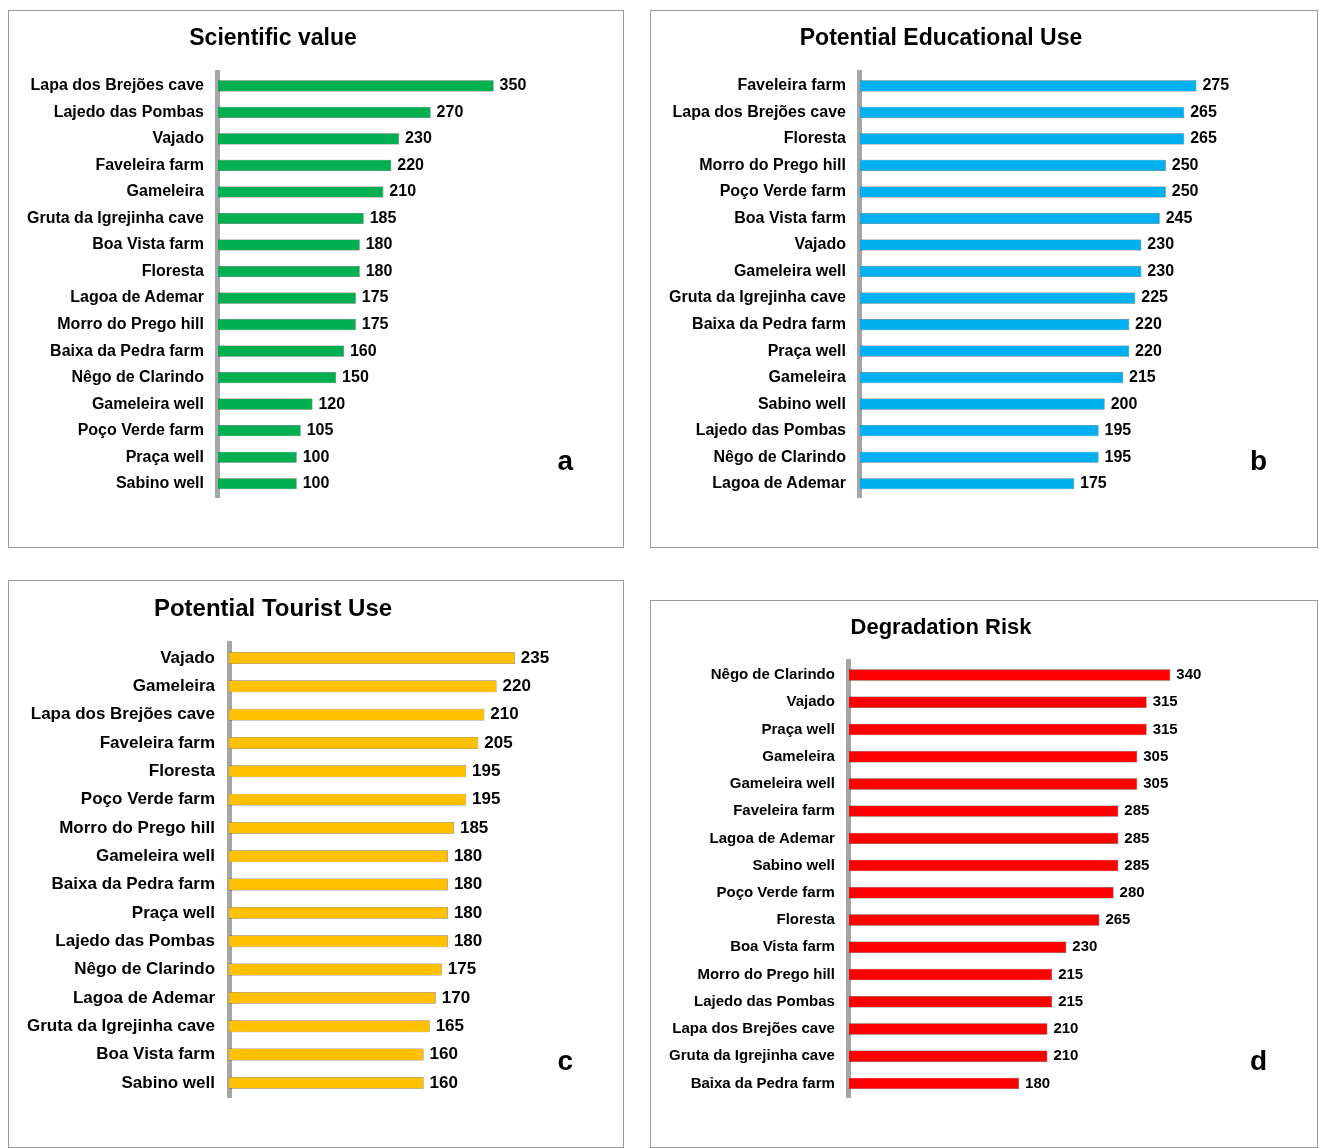 The height and width of the screenshot is (1148, 1319). Describe the element at coordinates (456, 997) in the screenshot. I see `data-label: 170` at that location.